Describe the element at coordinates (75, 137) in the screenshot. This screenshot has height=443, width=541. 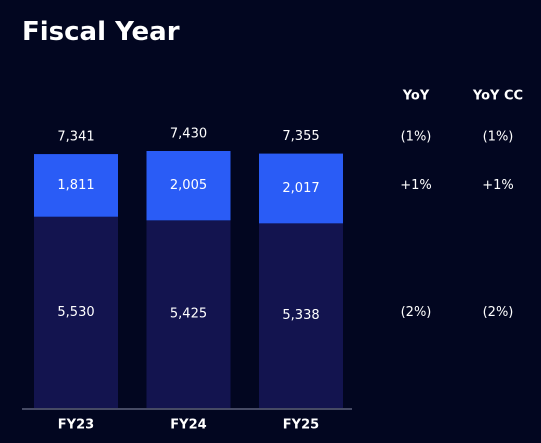
I see `total-label: 7,341` at that location.